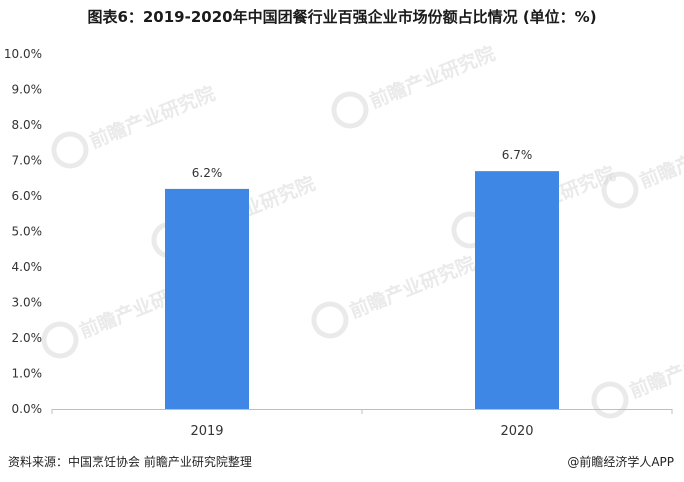 The height and width of the screenshot is (482, 684). What do you see at coordinates (207, 298) in the screenshot?
I see `bar-2019` at bounding box center [207, 298].